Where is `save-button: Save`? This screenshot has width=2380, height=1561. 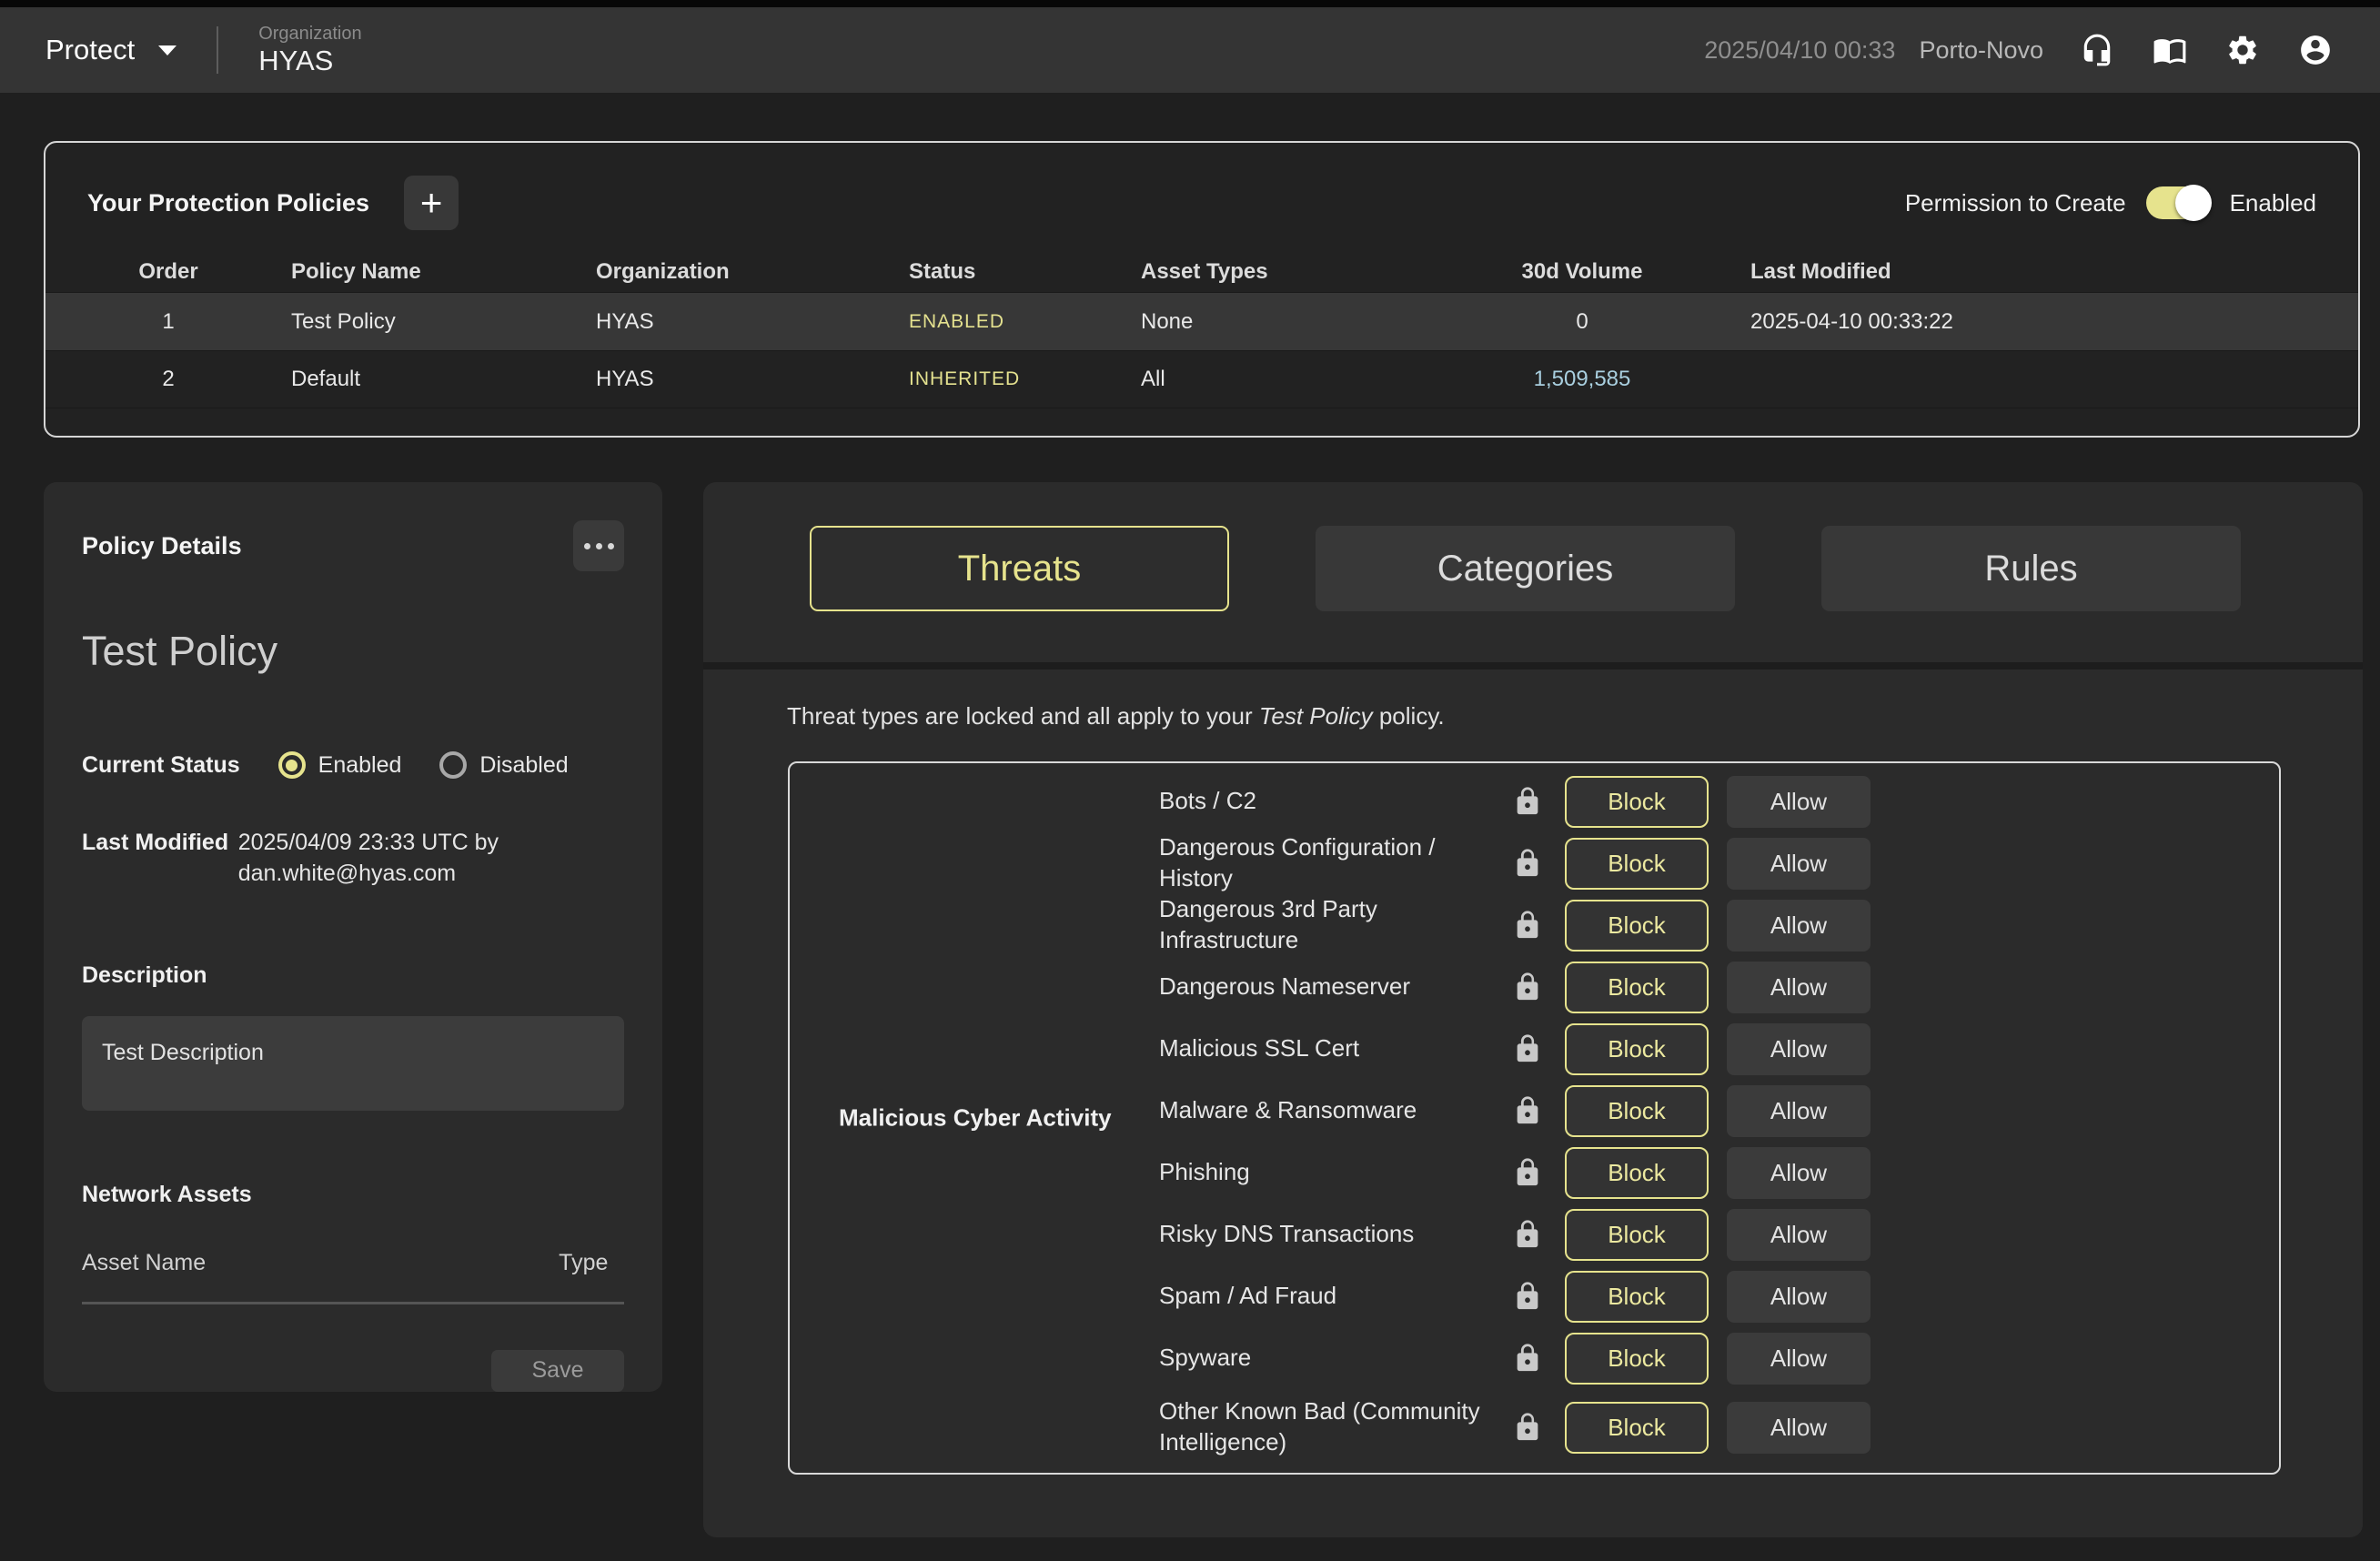 save-button: Save is located at coordinates (557, 1370).